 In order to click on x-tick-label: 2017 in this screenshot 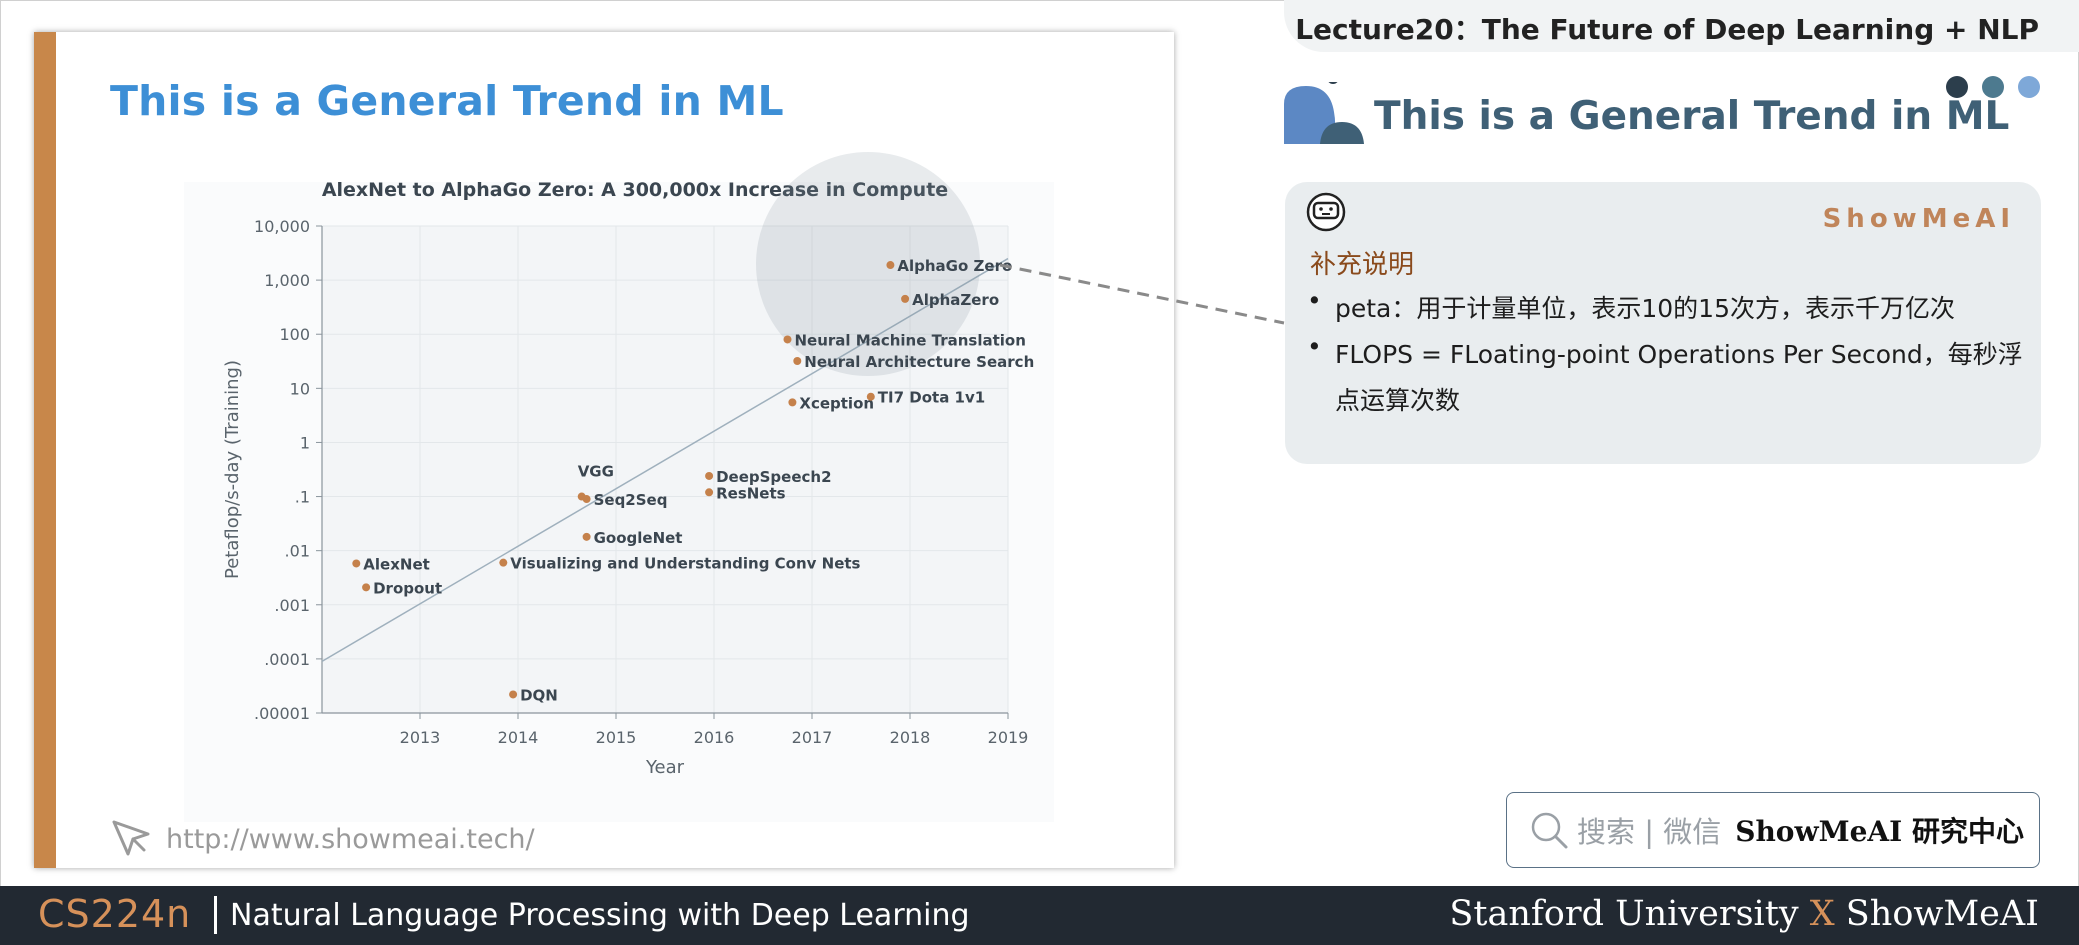, I will do `click(812, 737)`.